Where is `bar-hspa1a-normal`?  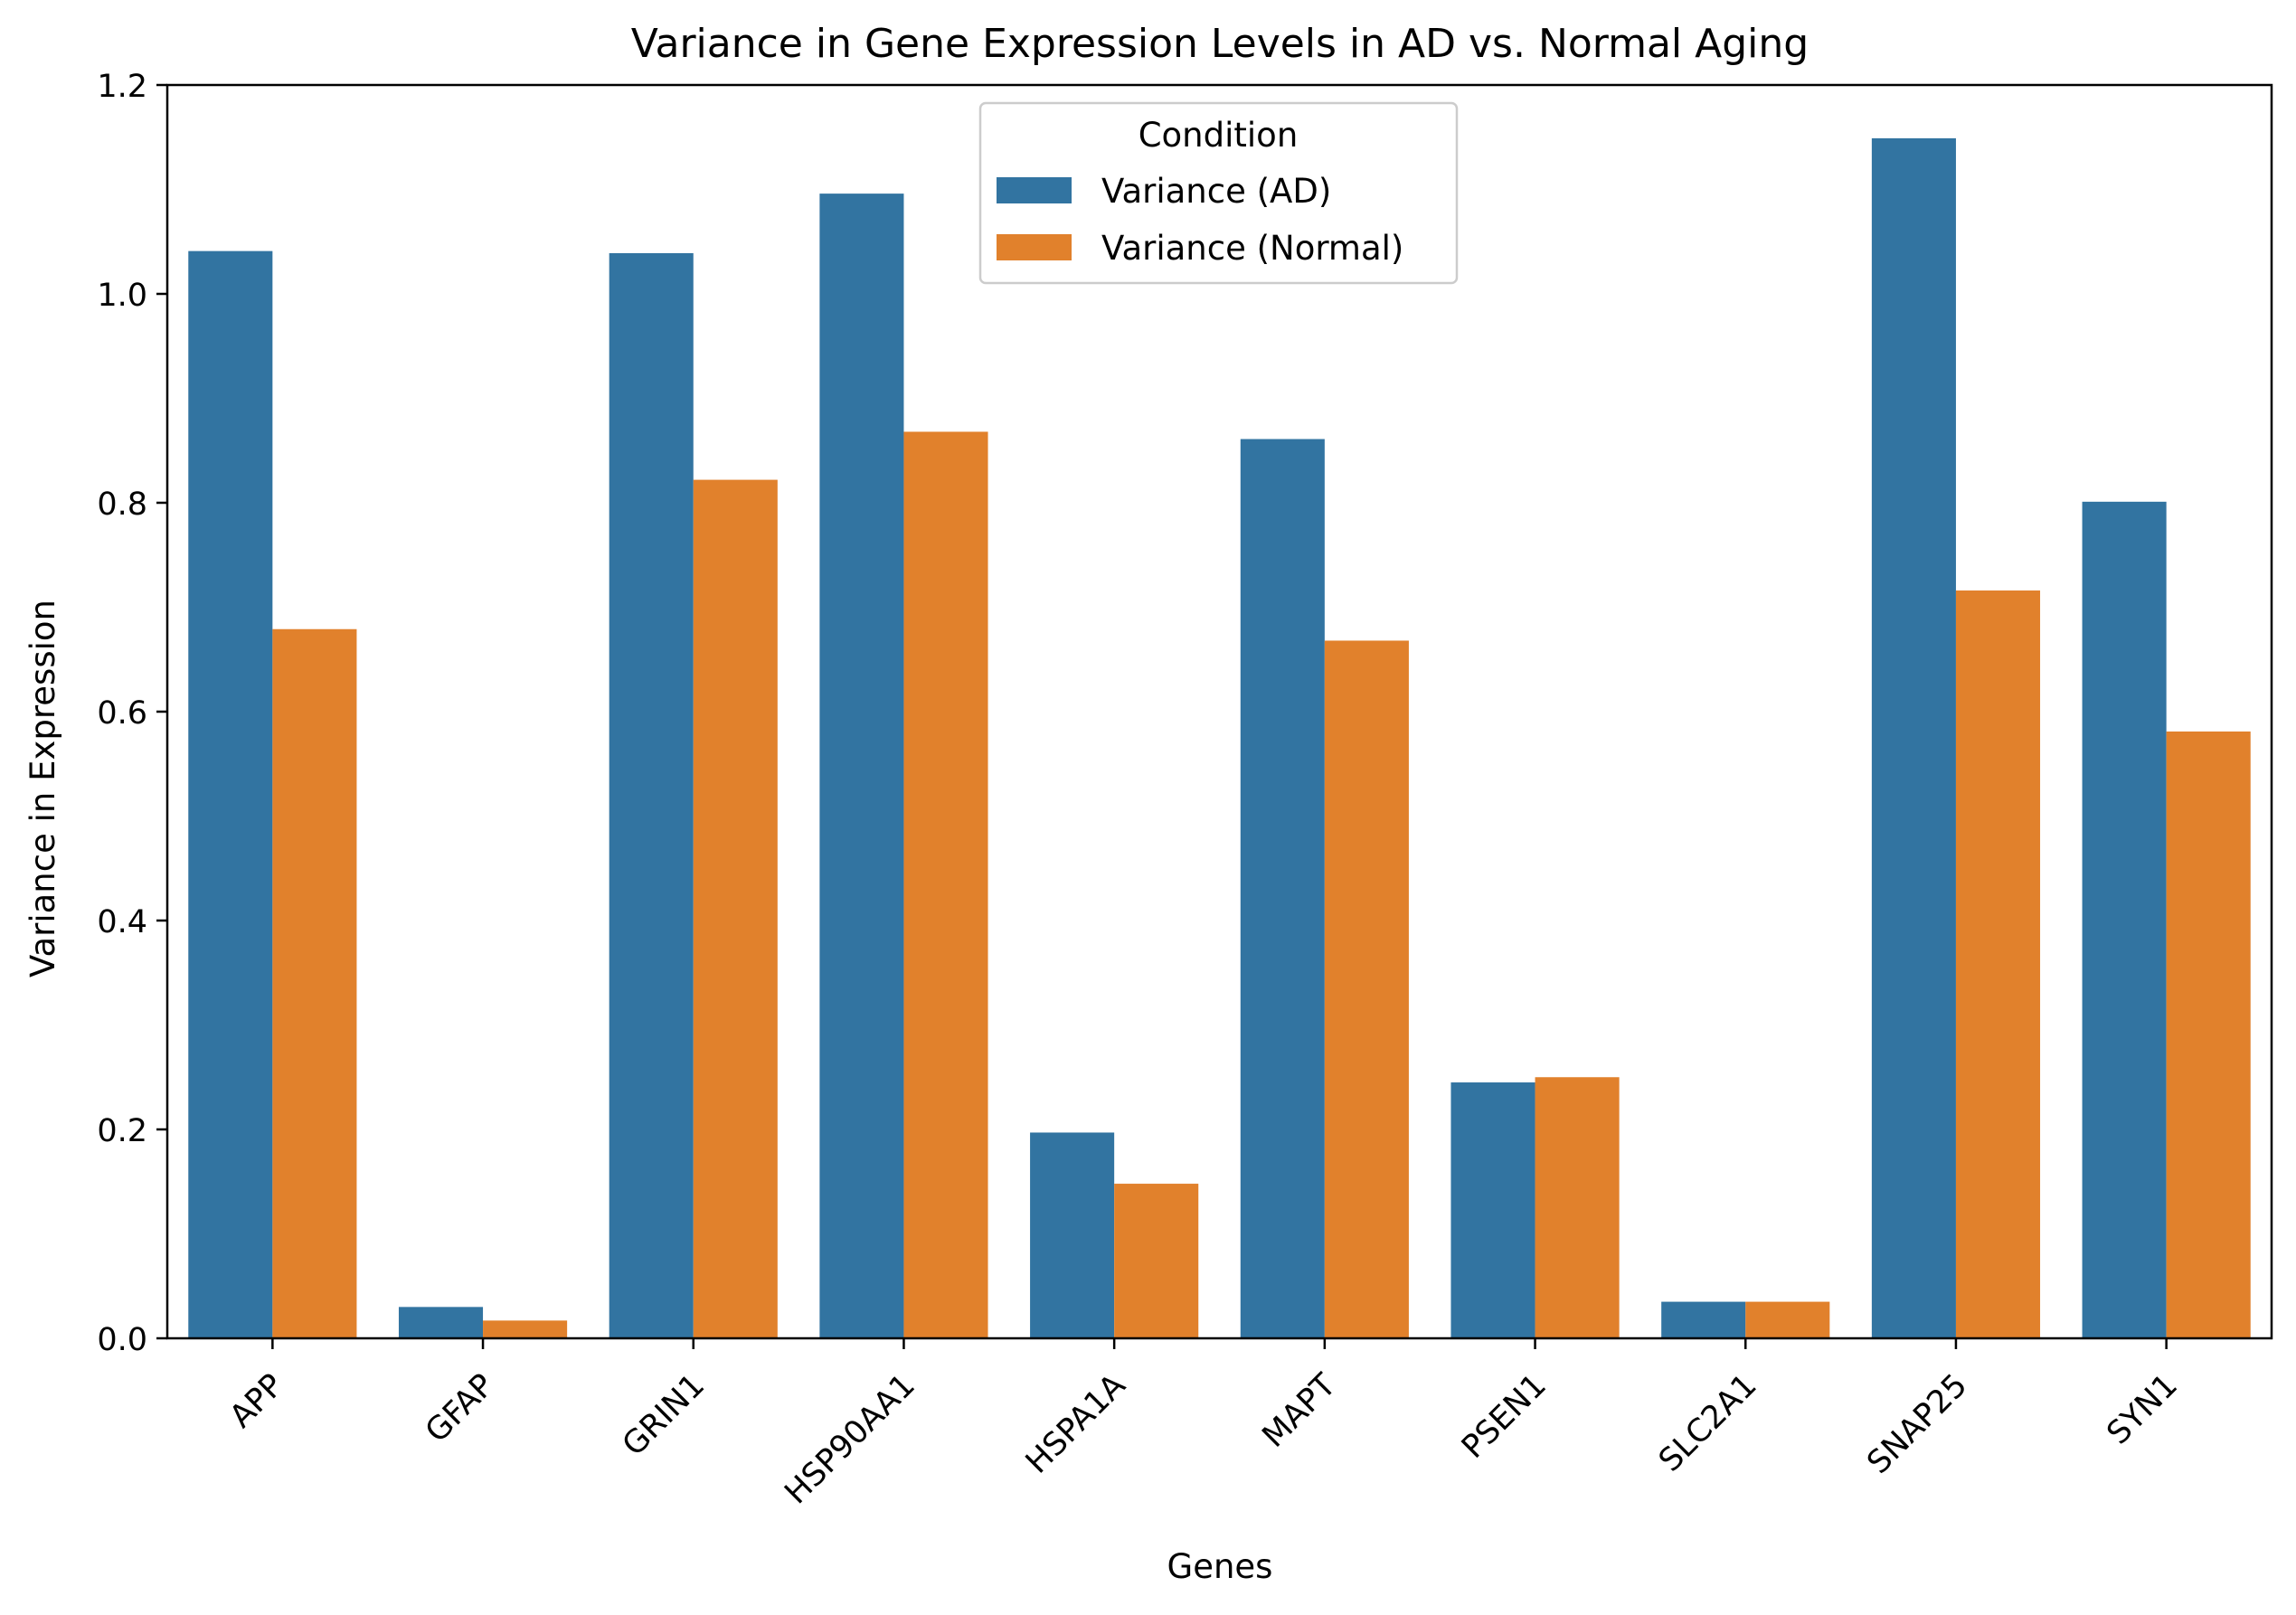
bar-hspa1a-normal is located at coordinates (1156, 1261).